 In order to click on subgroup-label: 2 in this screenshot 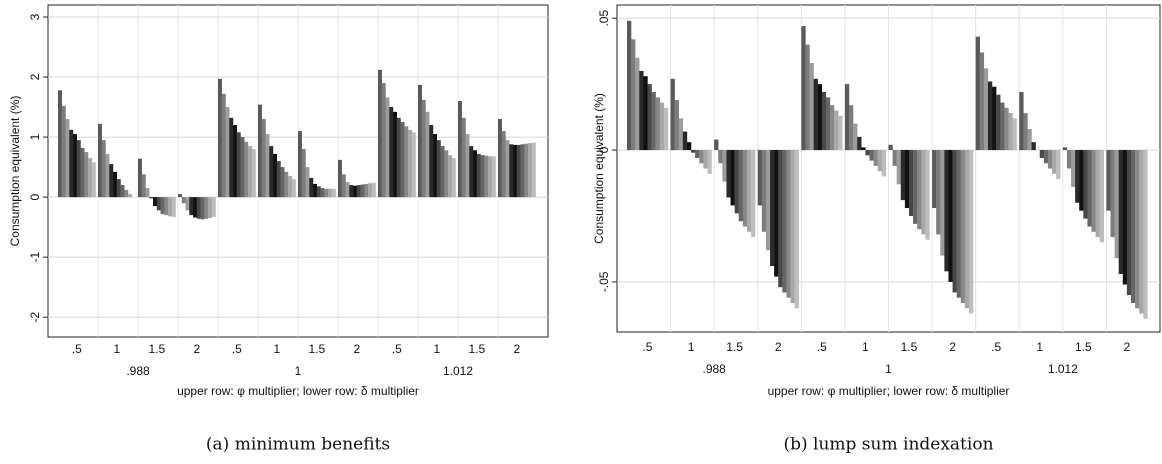, I will do `click(778, 347)`.